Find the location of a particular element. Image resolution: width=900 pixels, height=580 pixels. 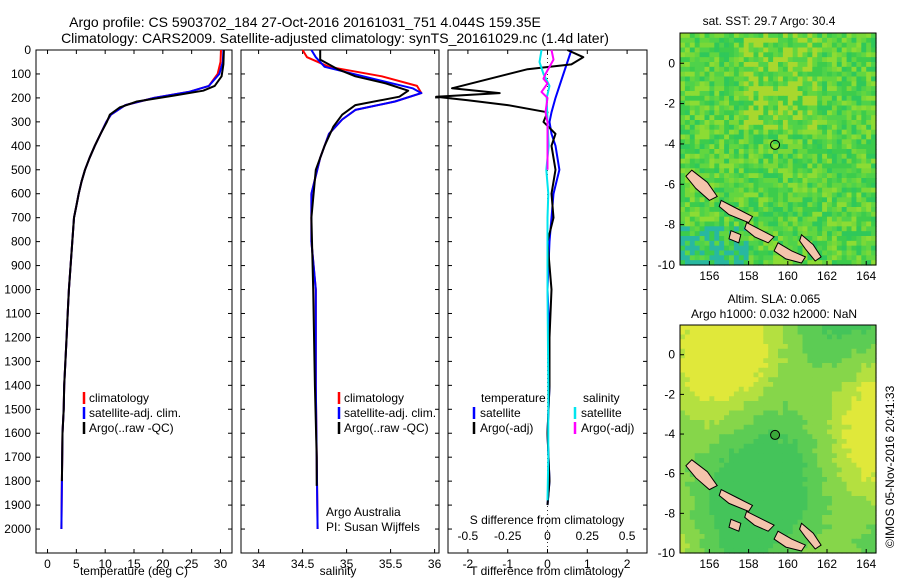

x2-tick-label: 0.25 is located at coordinates (588, 536).